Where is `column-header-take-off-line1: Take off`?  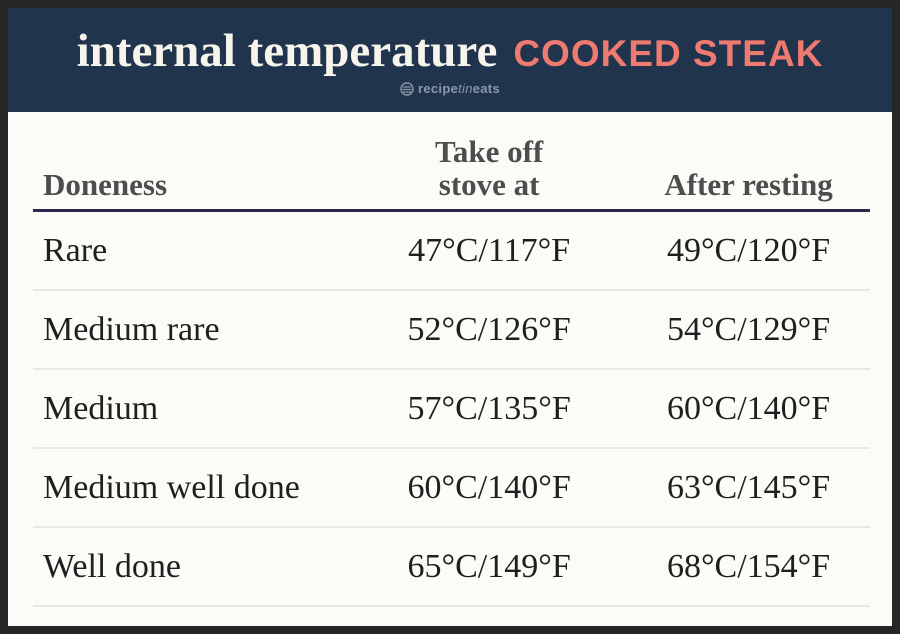 column-header-take-off-line1: Take off is located at coordinates (489, 151).